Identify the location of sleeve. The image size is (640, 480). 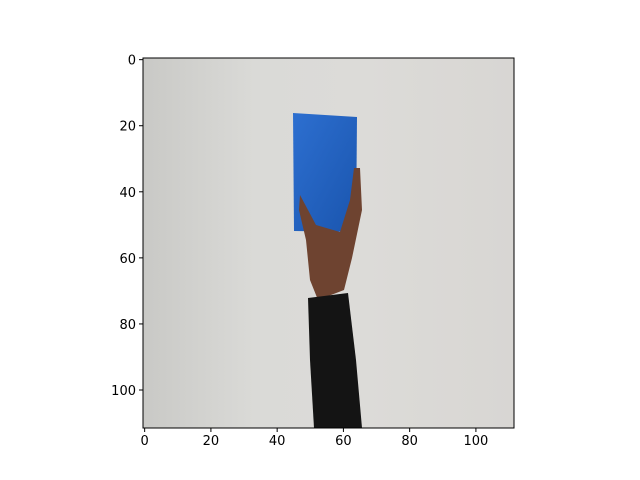
(335, 360).